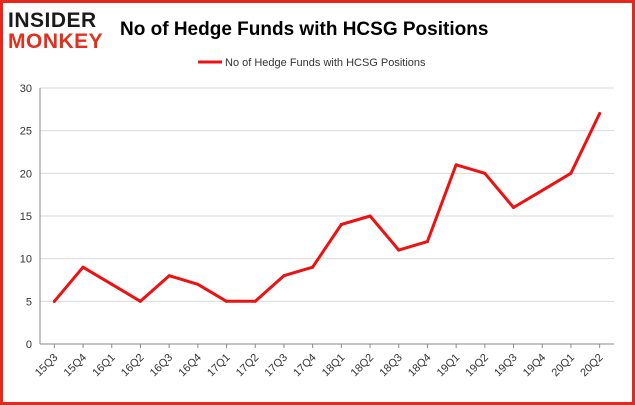 This screenshot has width=635, height=405. I want to click on x-tick-label: 17Q2, so click(248, 366).